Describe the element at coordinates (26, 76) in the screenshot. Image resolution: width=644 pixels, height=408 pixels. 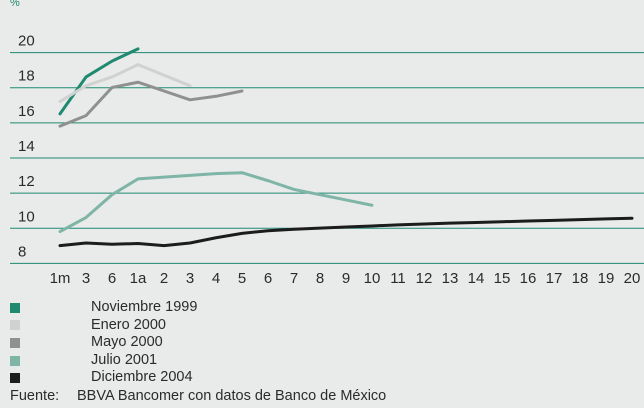
I see `y-tick-label: 18` at that location.